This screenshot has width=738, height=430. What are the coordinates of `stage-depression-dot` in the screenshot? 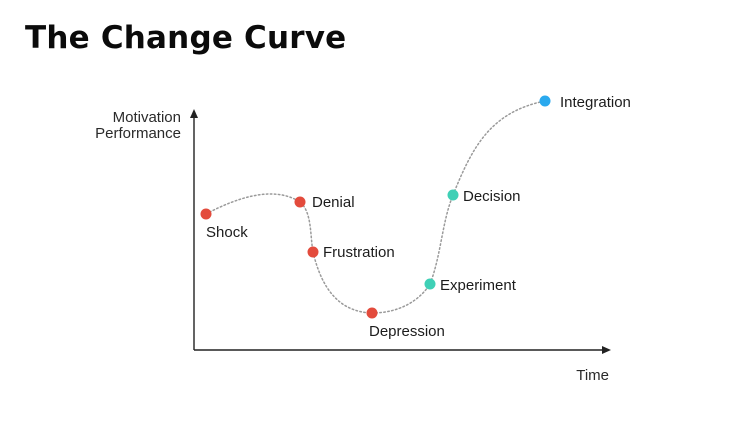 It's located at (372, 313).